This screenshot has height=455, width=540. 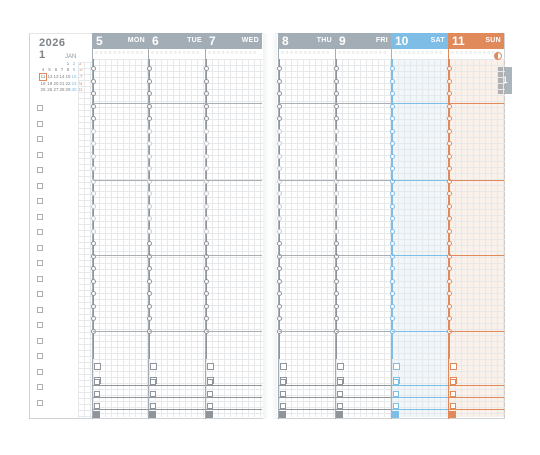 I want to click on day-column-wed: 7 WED ○○○○○○○○○○○, so click(x=233, y=226).